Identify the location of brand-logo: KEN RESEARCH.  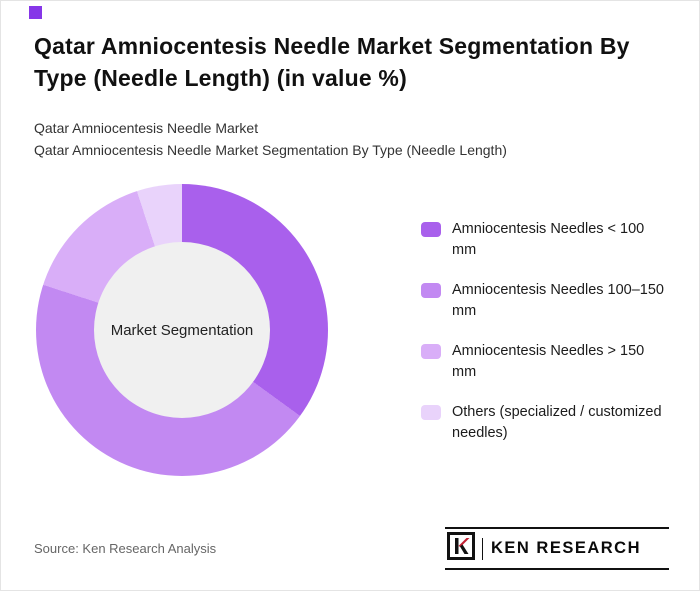
(557, 548).